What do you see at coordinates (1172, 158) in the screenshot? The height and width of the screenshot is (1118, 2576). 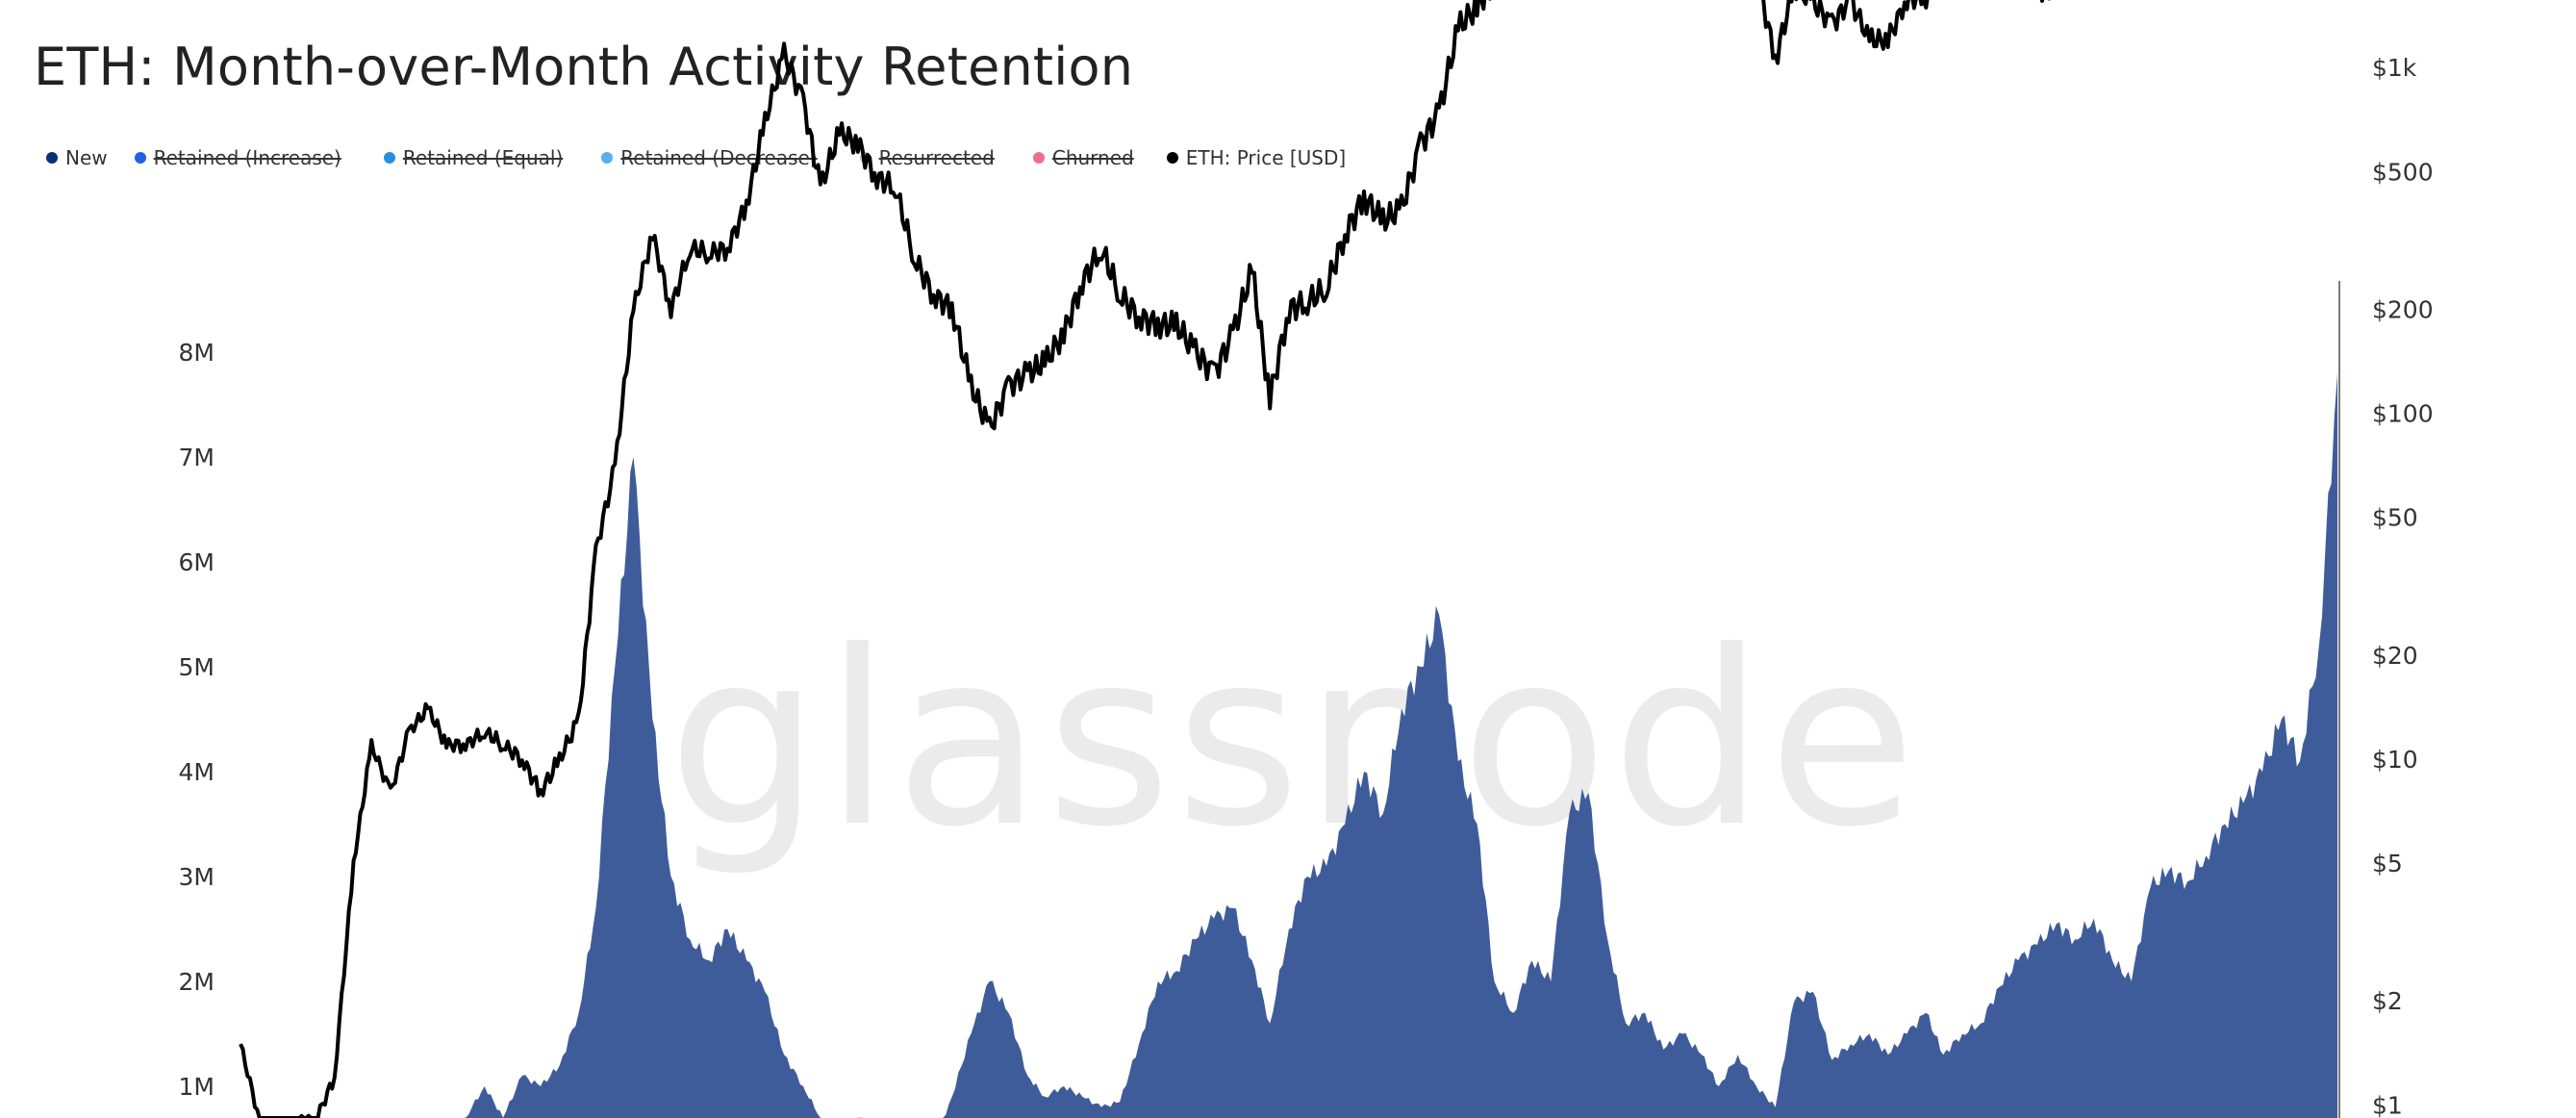 I see `legend-dot-eth-price` at bounding box center [1172, 158].